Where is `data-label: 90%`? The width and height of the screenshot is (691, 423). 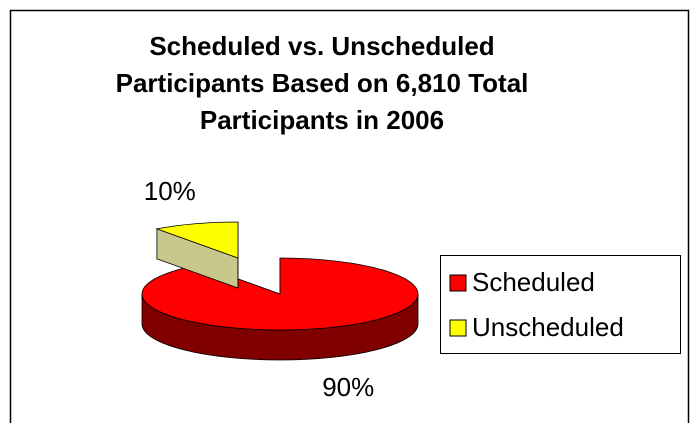 data-label: 90% is located at coordinates (348, 387).